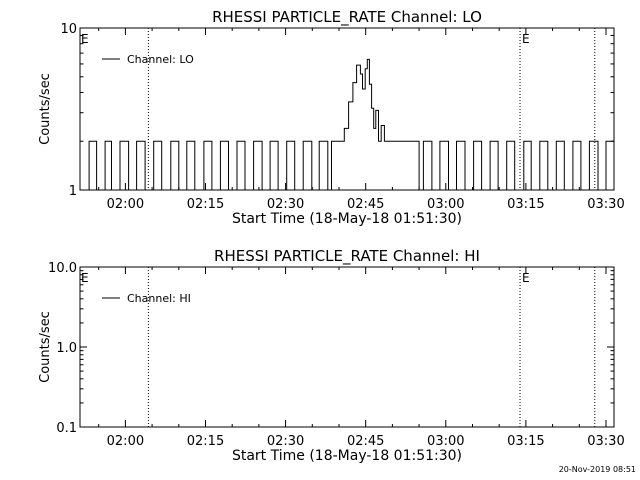 The height and width of the screenshot is (480, 640). What do you see at coordinates (66, 348) in the screenshot?
I see `y-tick-label: 1.0` at bounding box center [66, 348].